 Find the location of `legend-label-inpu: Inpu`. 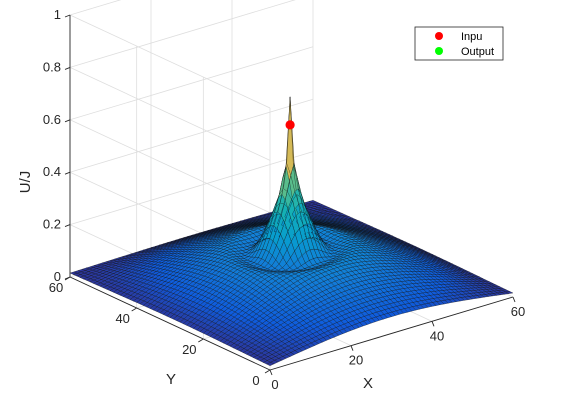

legend-label-inpu: Inpu is located at coordinates (471, 37).